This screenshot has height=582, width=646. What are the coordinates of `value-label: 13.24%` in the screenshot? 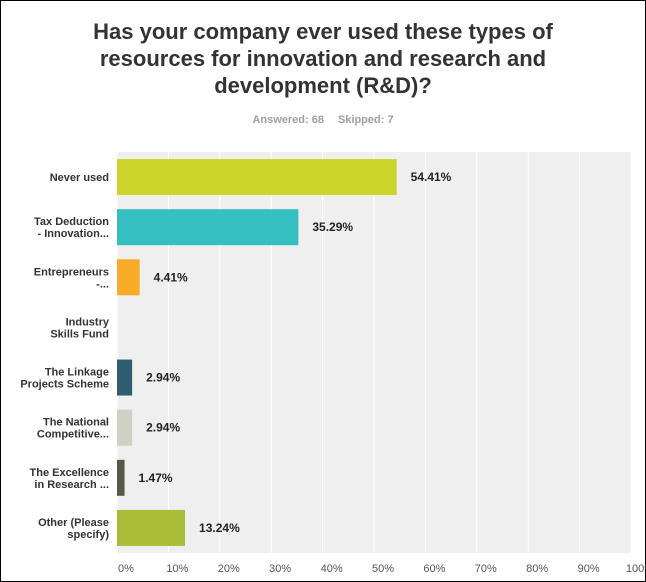 It's located at (219, 528).